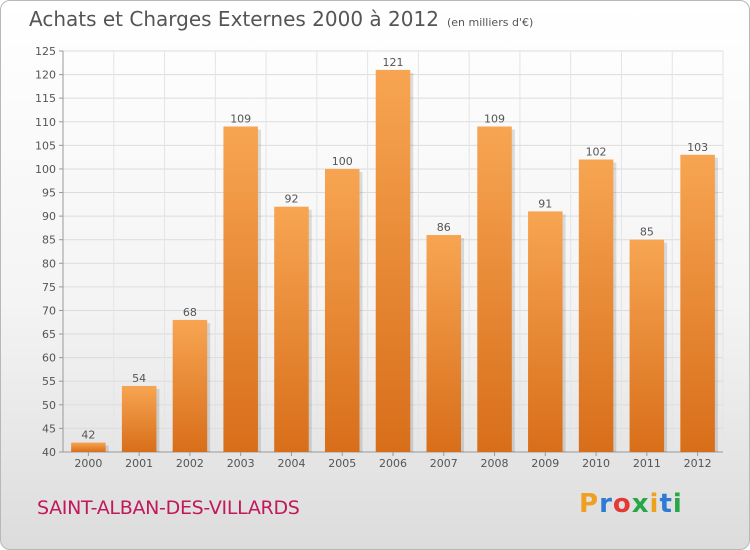 Image resolution: width=750 pixels, height=550 pixels. Describe the element at coordinates (444, 463) in the screenshot. I see `x-tick-label: 2007` at that location.